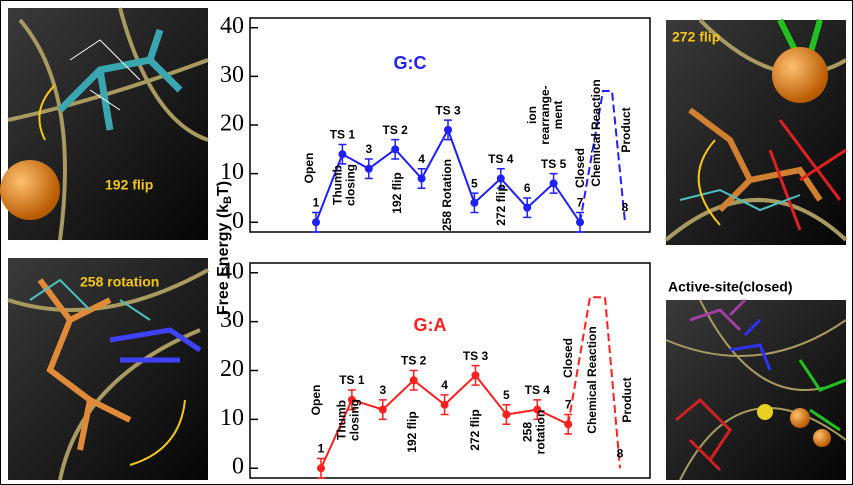 Image resolution: width=853 pixels, height=485 pixels. I want to click on panel-label: 272 flip, so click(696, 37).